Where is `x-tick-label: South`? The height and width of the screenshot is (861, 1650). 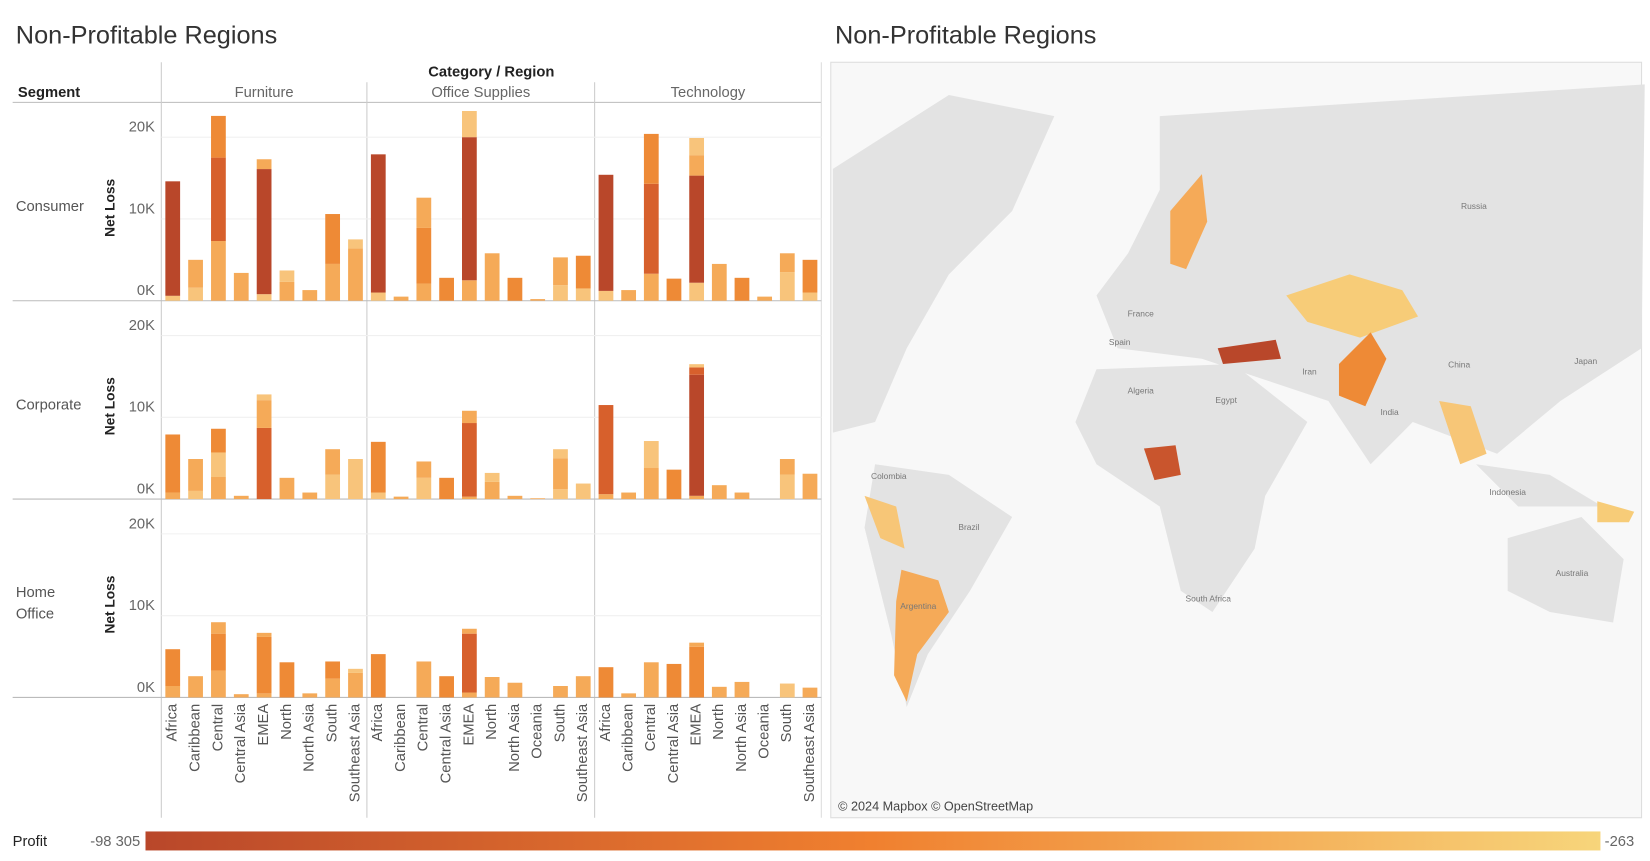
x-tick-label: South is located at coordinates (333, 723).